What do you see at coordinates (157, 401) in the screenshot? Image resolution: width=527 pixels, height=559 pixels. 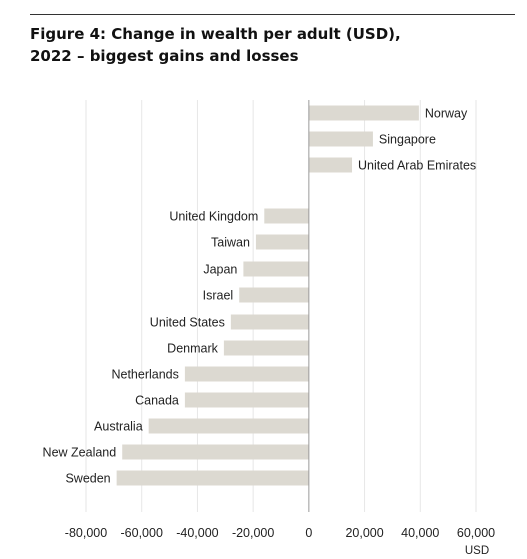 I see `category-label: Canada` at bounding box center [157, 401].